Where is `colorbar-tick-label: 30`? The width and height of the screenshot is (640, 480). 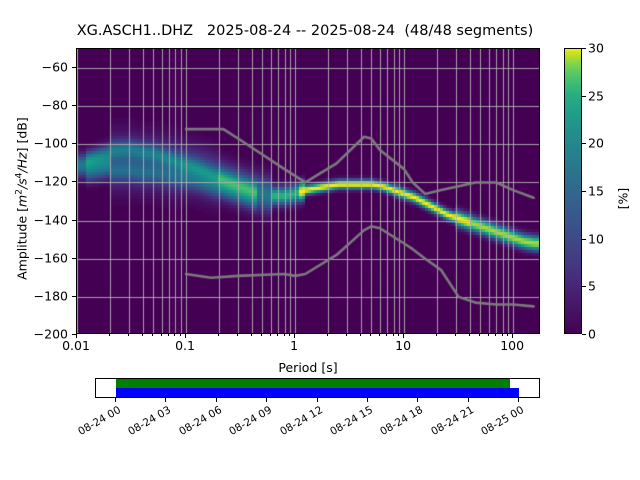 colorbar-tick-label: 30 is located at coordinates (596, 48).